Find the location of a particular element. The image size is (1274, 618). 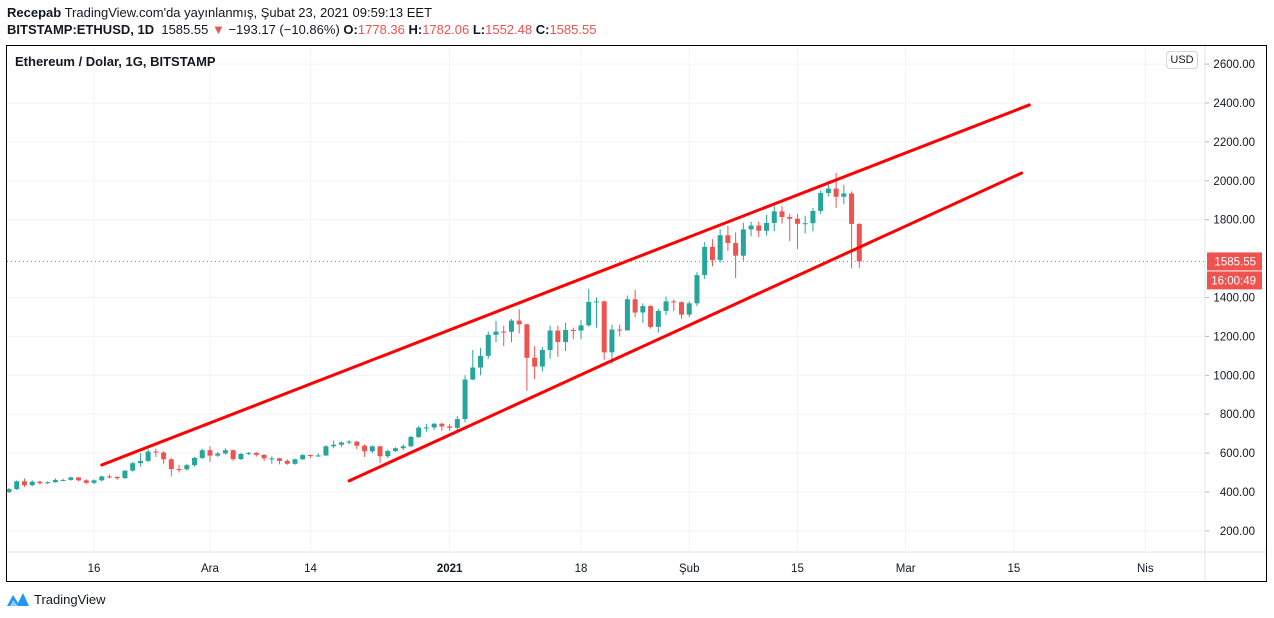

close-label: C: is located at coordinates (542, 29).